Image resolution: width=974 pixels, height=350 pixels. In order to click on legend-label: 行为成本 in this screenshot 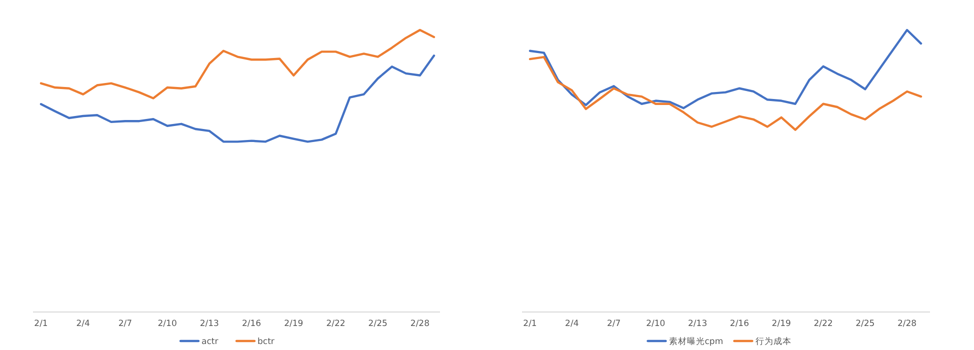, I will do `click(773, 341)`.